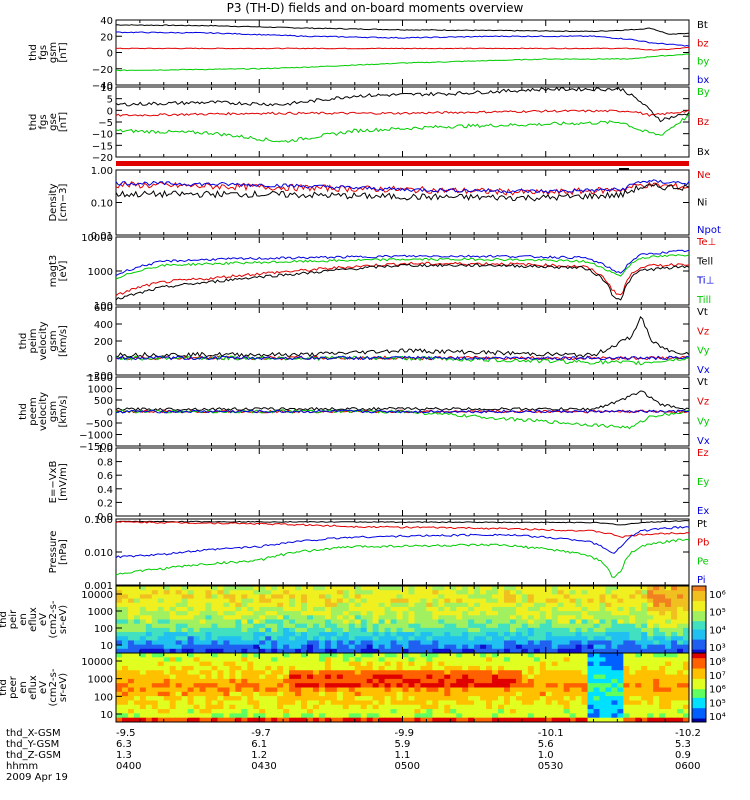 The image size is (750, 800). What do you see at coordinates (110, 54) in the screenshot?
I see `y-tick-label: 0` at bounding box center [110, 54].